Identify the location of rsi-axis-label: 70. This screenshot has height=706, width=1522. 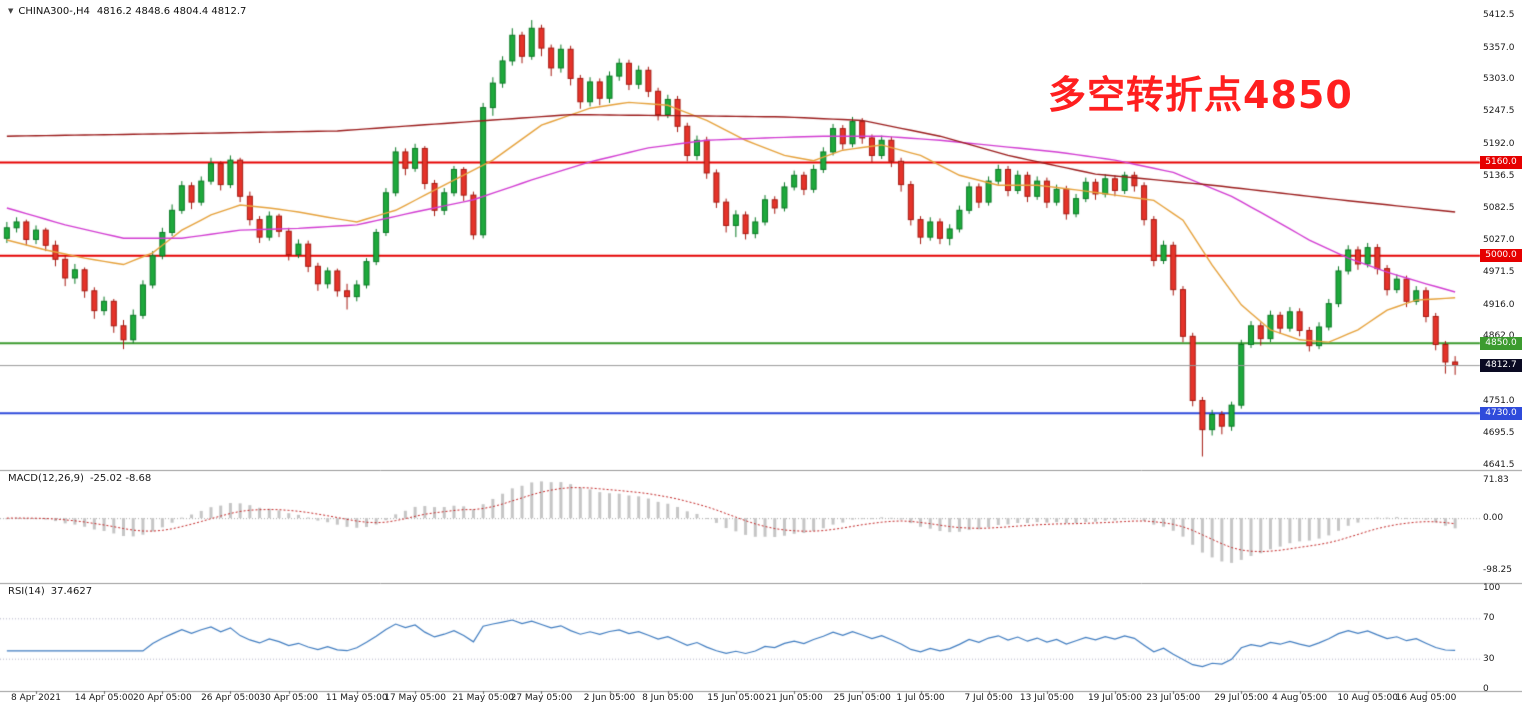
(1489, 618).